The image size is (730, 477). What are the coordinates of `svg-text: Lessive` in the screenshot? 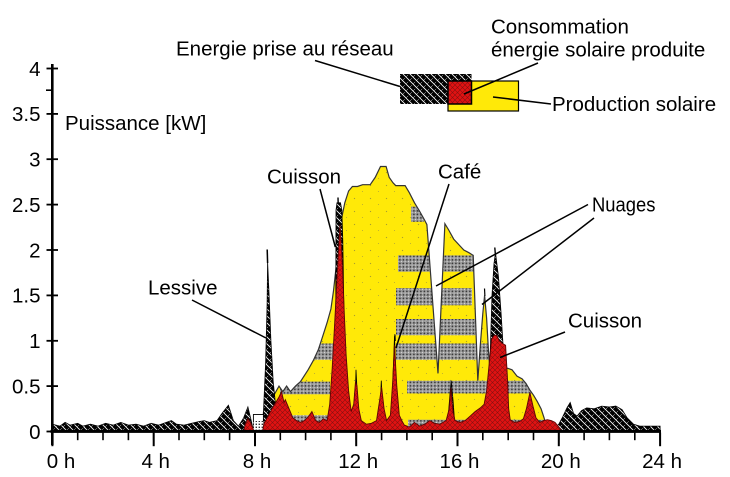 It's located at (183, 288).